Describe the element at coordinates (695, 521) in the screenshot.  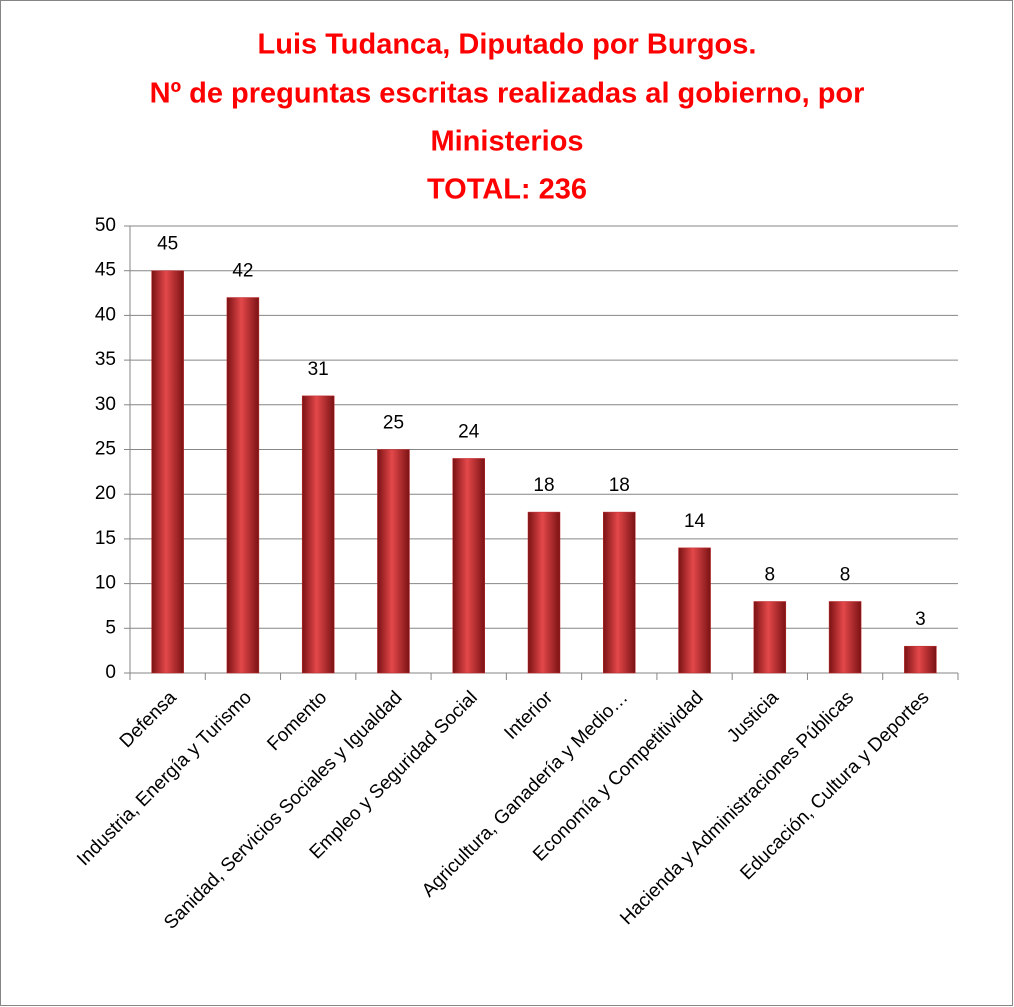
I see `data-label: 14` at that location.